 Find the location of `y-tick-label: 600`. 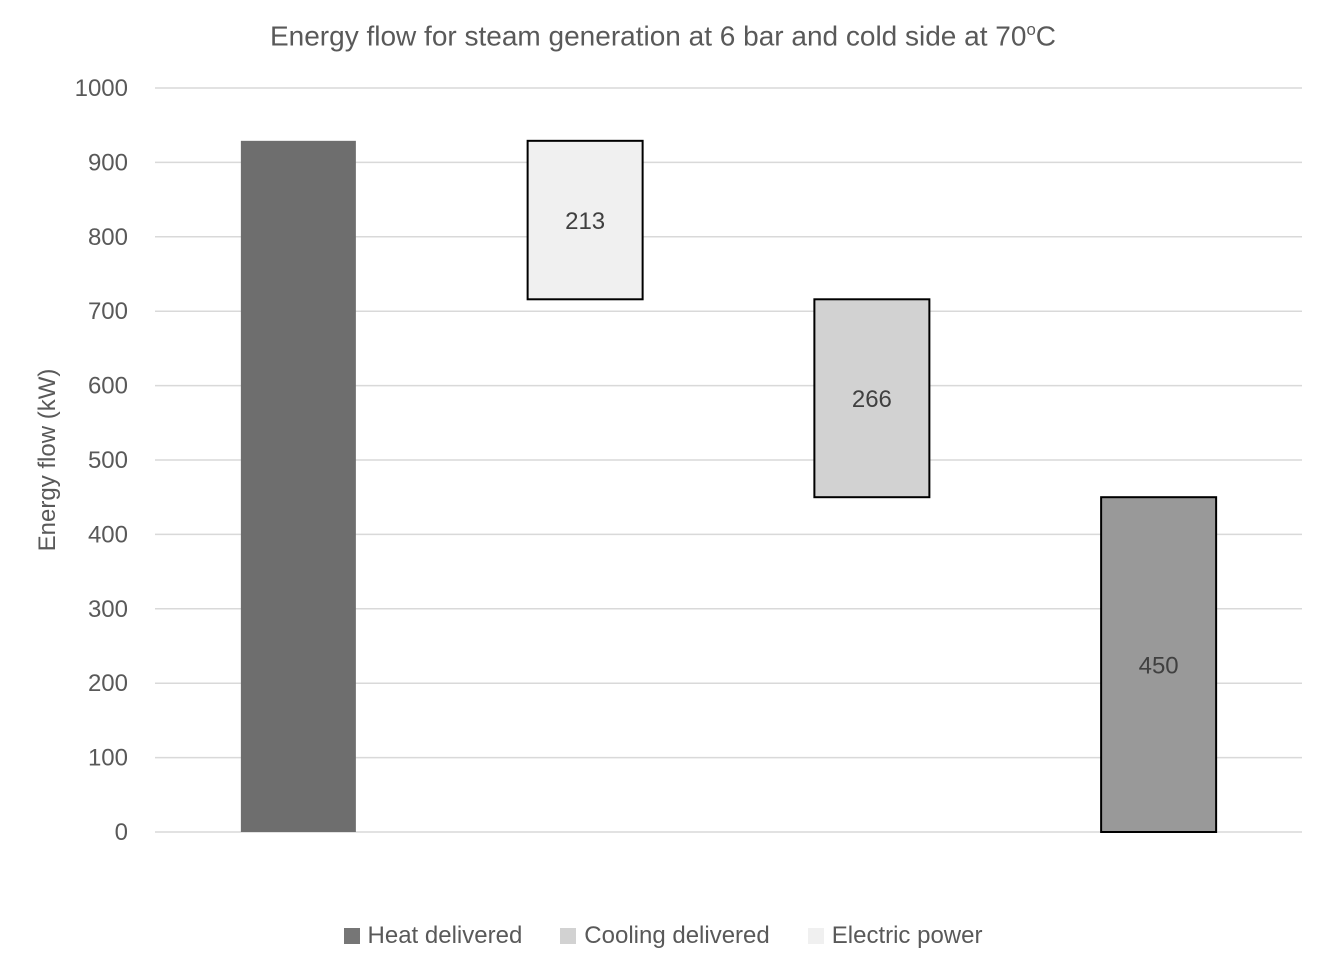

y-tick-label: 600 is located at coordinates (108, 386).